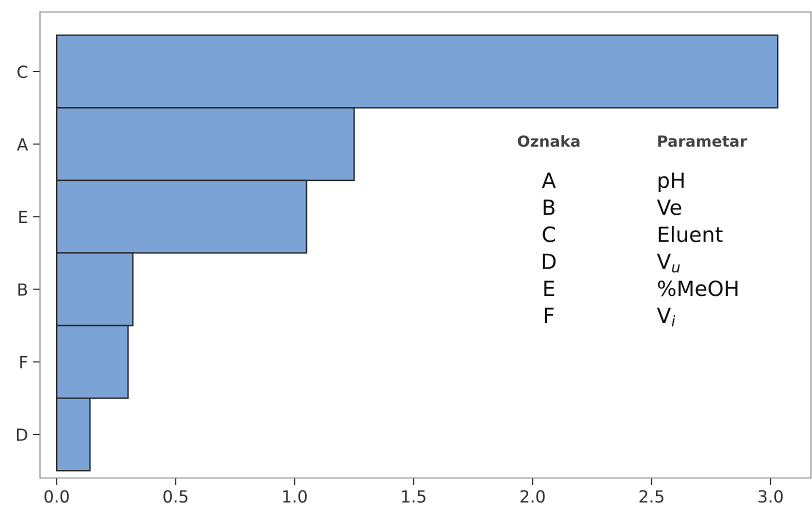 The width and height of the screenshot is (812, 525). I want to click on annotation: pH, so click(671, 182).